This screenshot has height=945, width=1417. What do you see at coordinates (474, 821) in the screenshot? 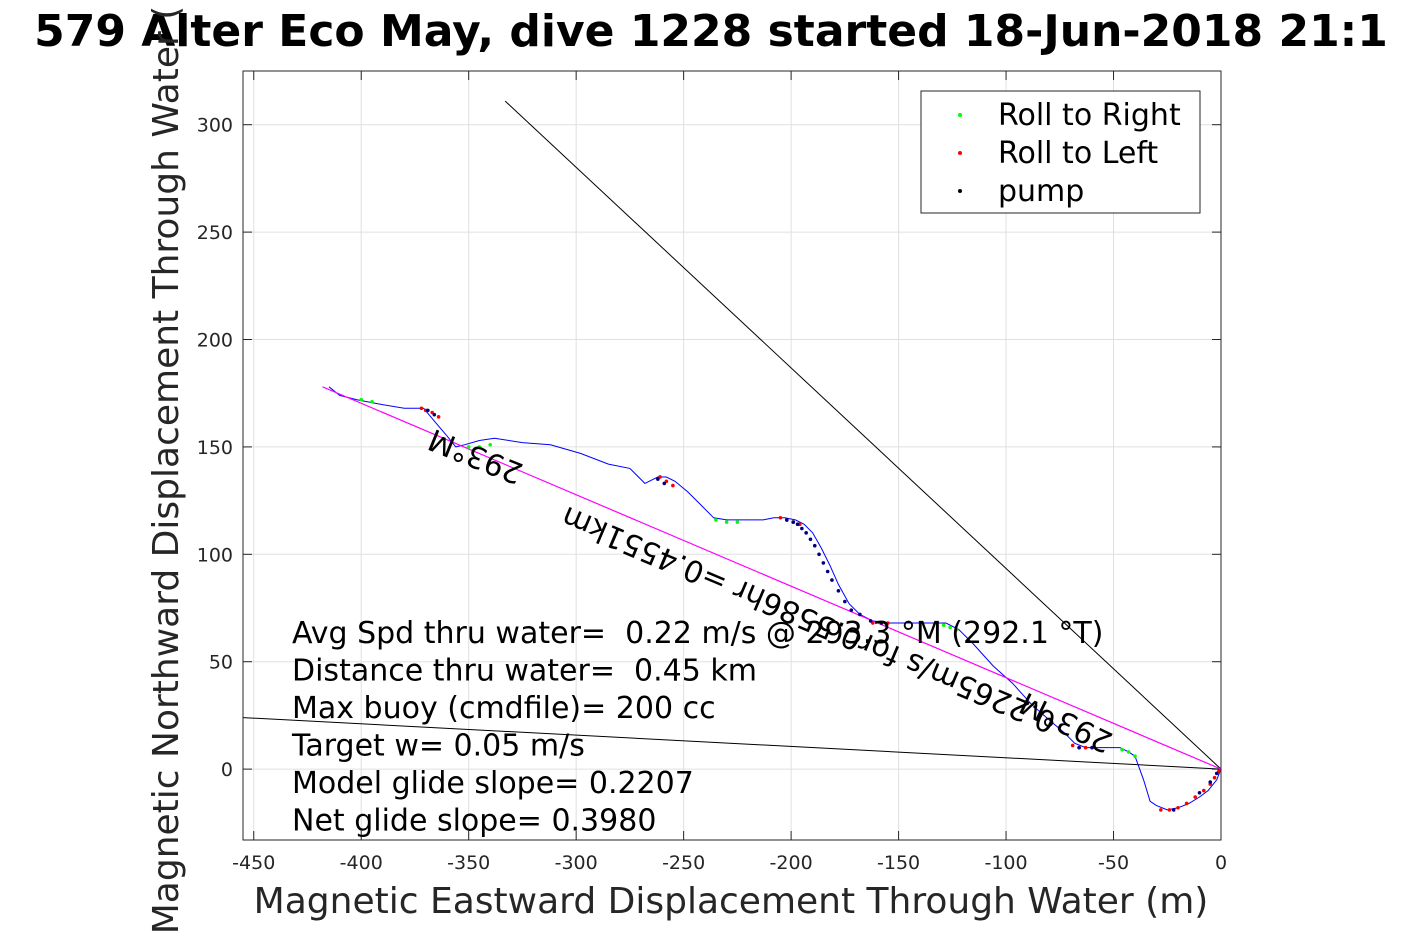
I see `stat-line: Net glide slope= 0.3980` at bounding box center [474, 821].